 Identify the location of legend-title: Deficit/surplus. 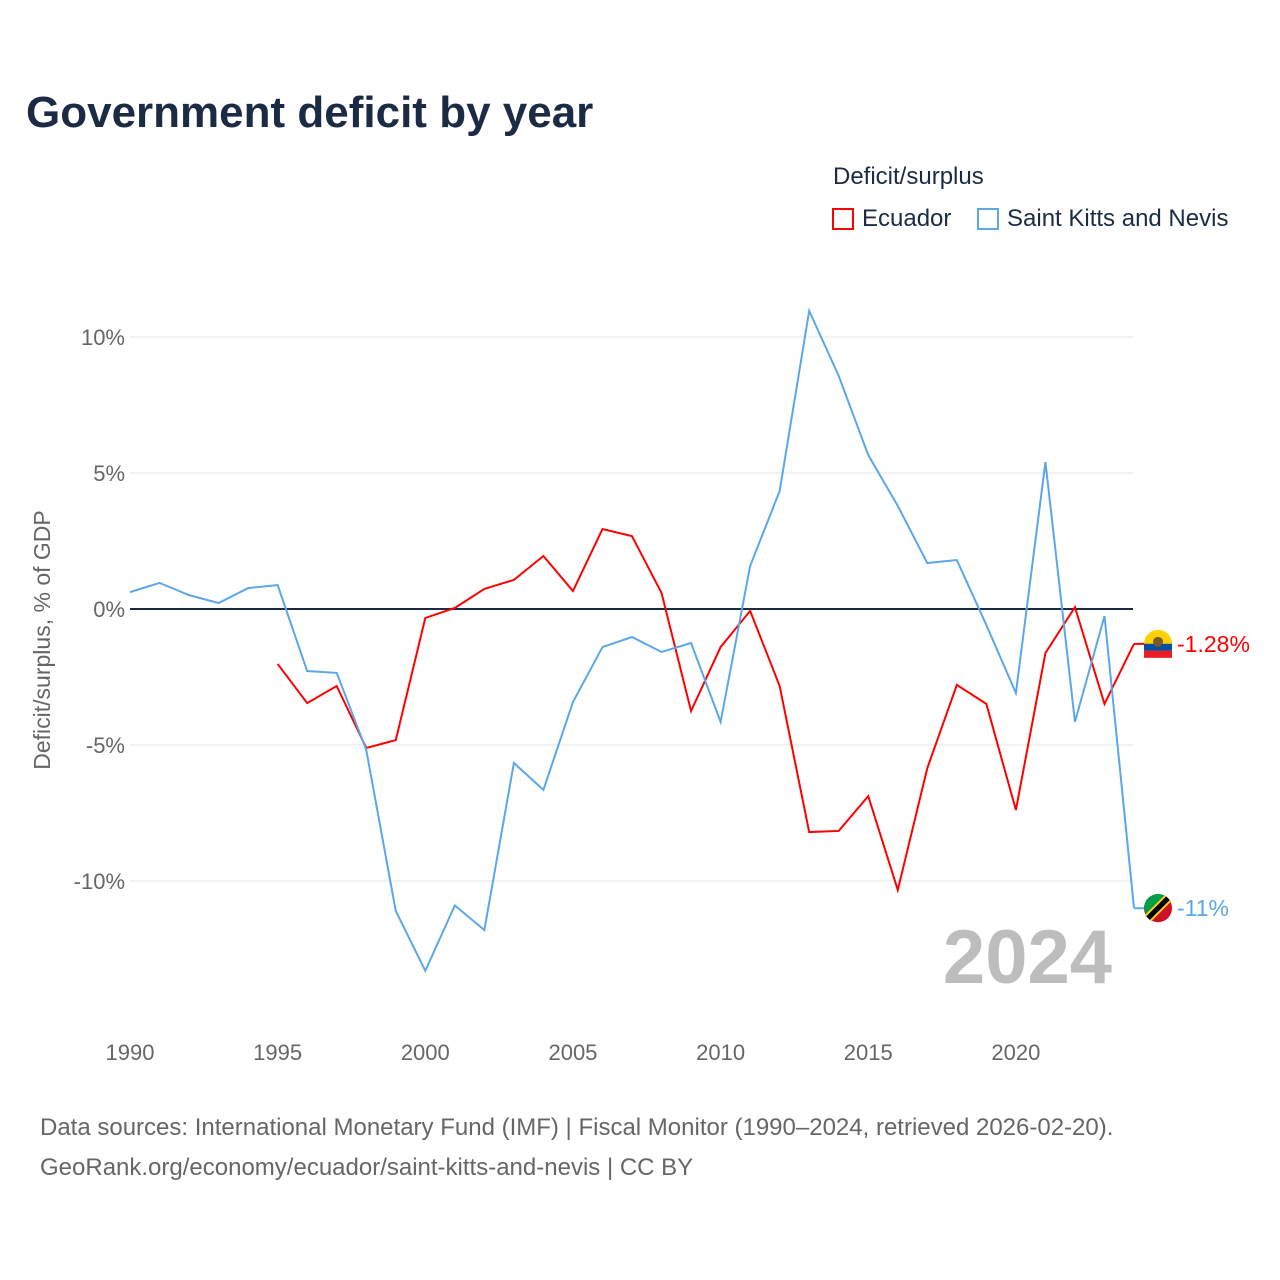
(908, 176).